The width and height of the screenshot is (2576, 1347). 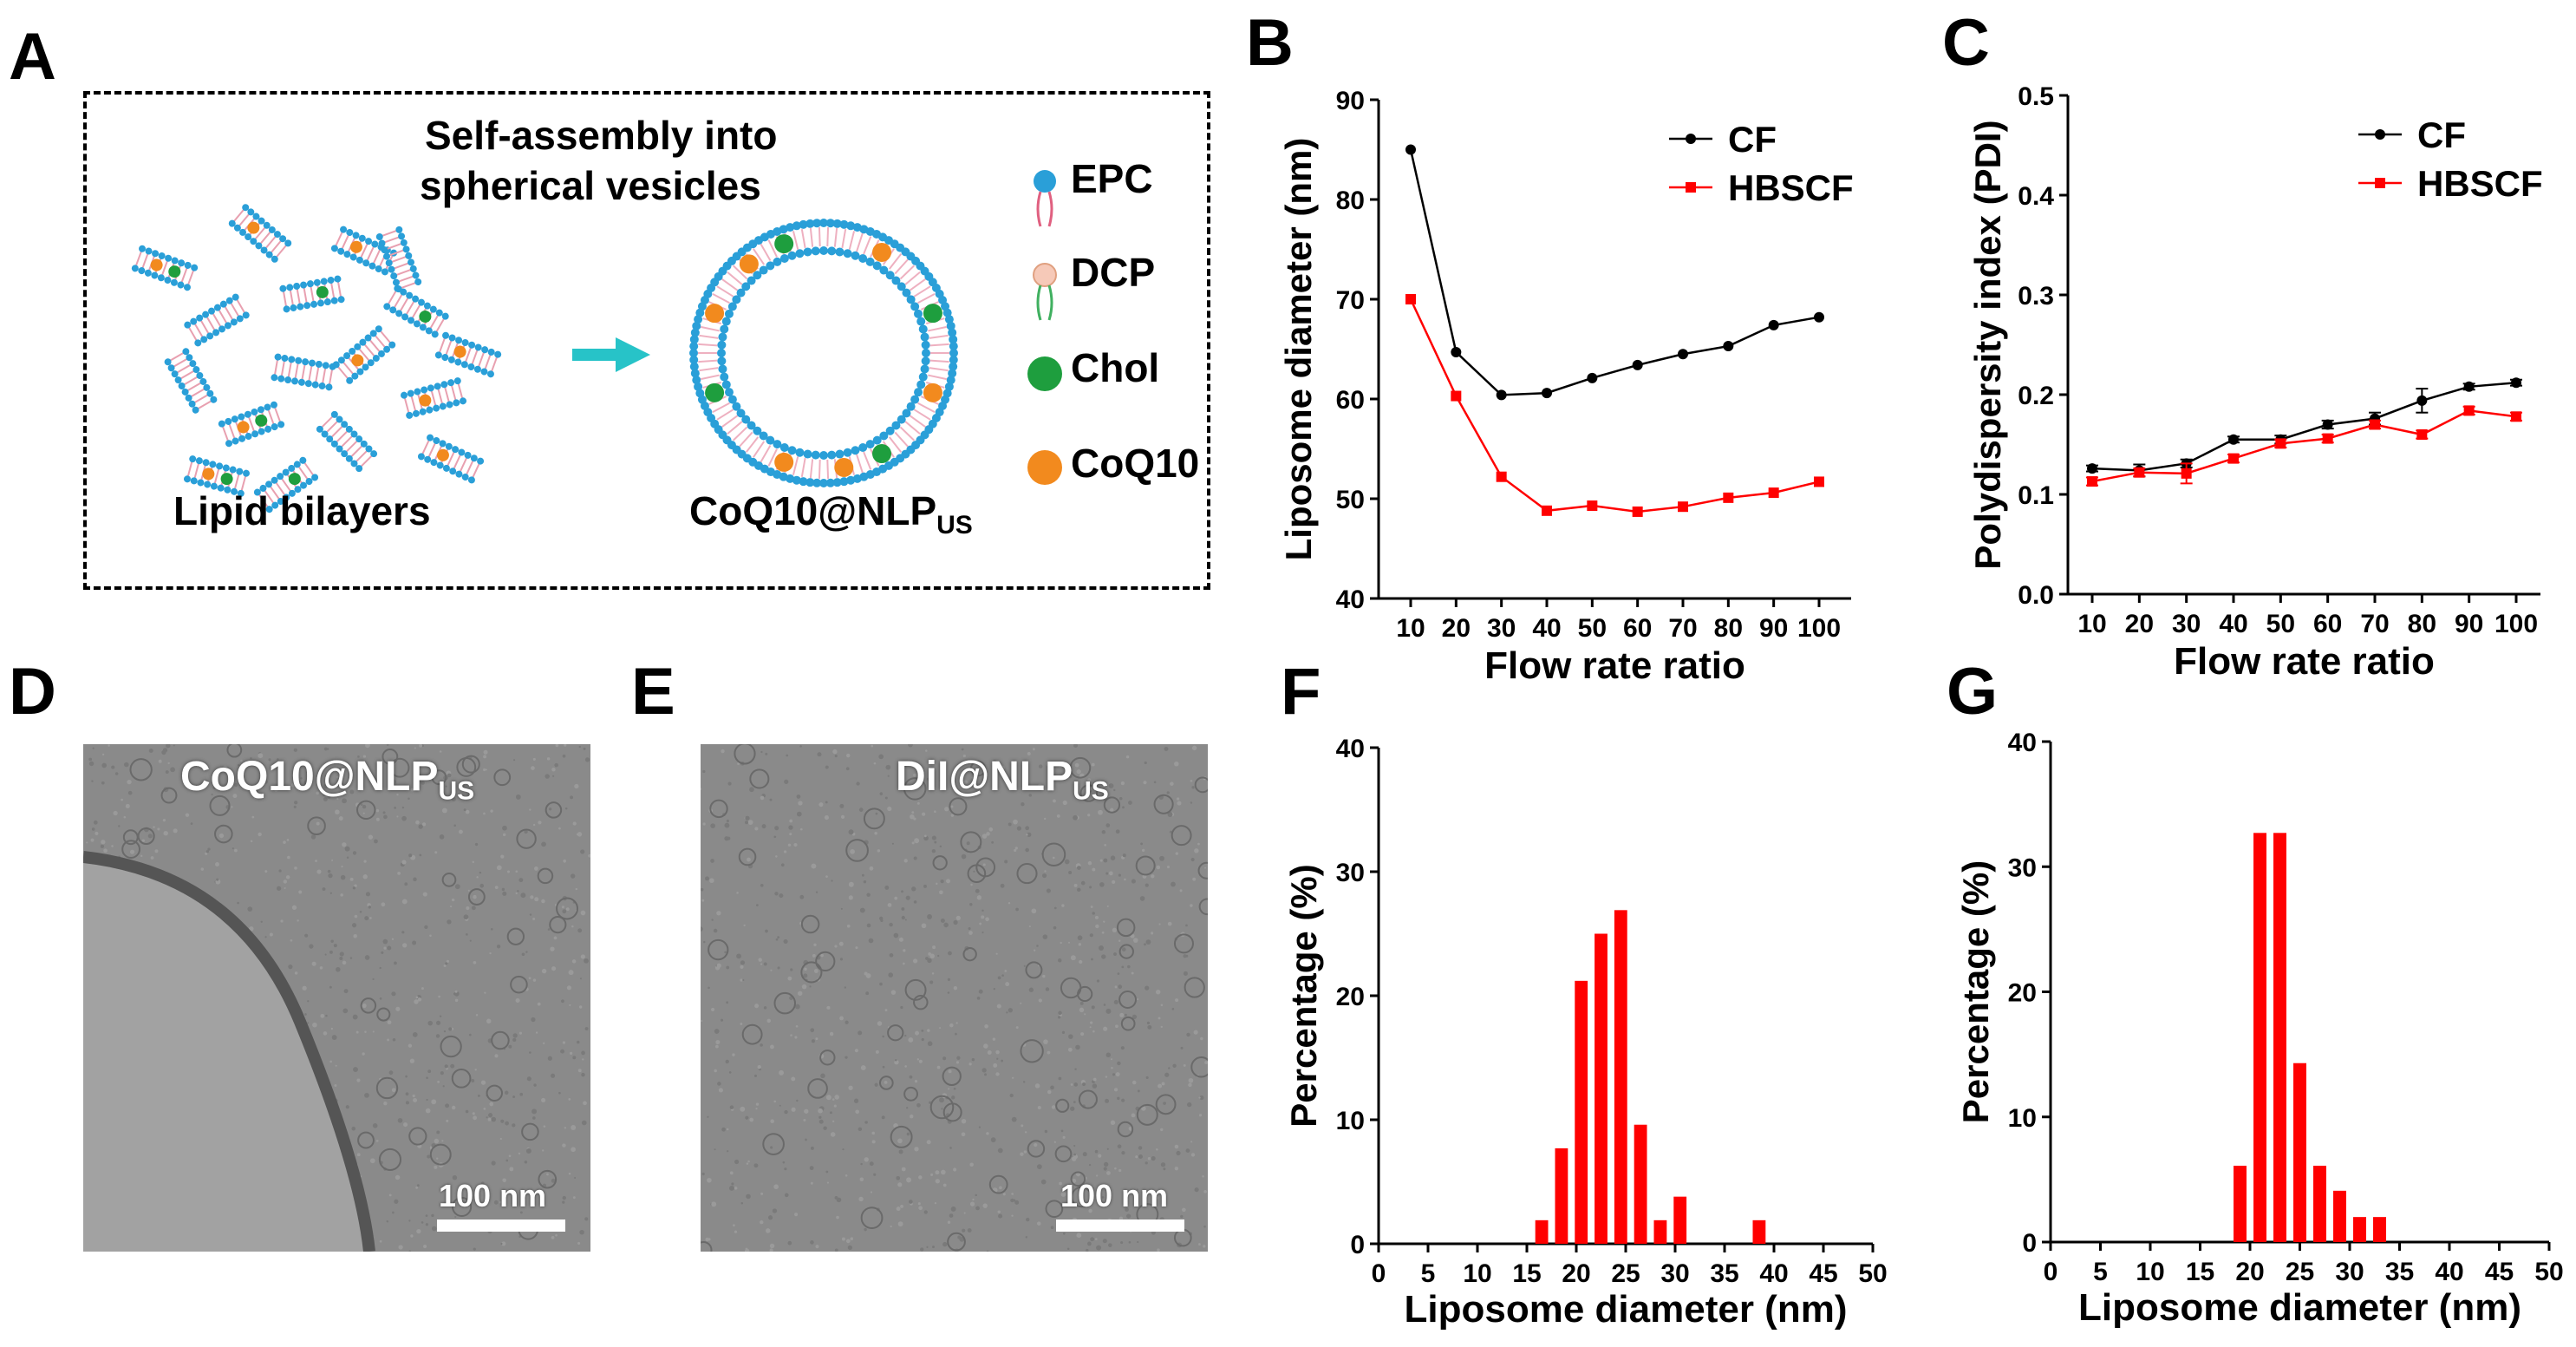 What do you see at coordinates (1615, 405) in the screenshot?
I see `series-line-hbscf` at bounding box center [1615, 405].